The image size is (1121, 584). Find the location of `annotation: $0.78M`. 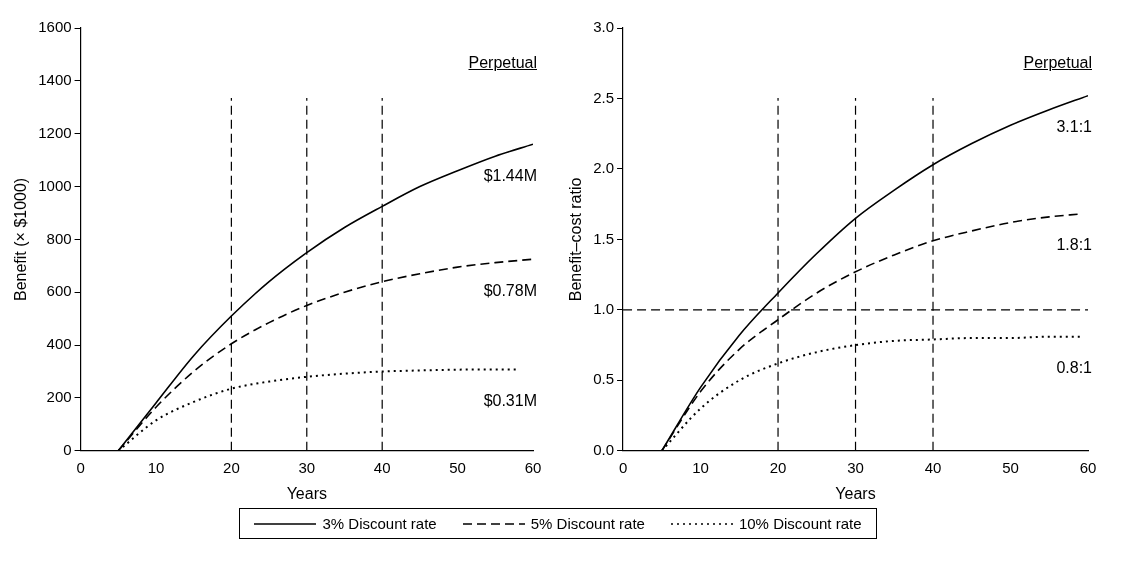

annotation: $0.78M is located at coordinates (510, 290).